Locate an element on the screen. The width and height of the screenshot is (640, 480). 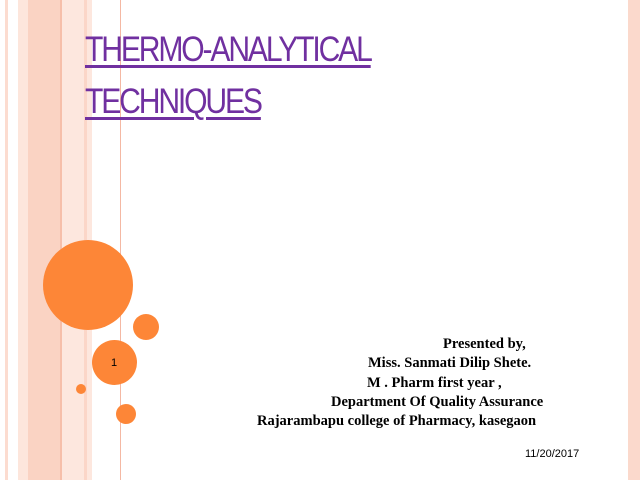
small-circle-decoration is located at coordinates (146, 327).